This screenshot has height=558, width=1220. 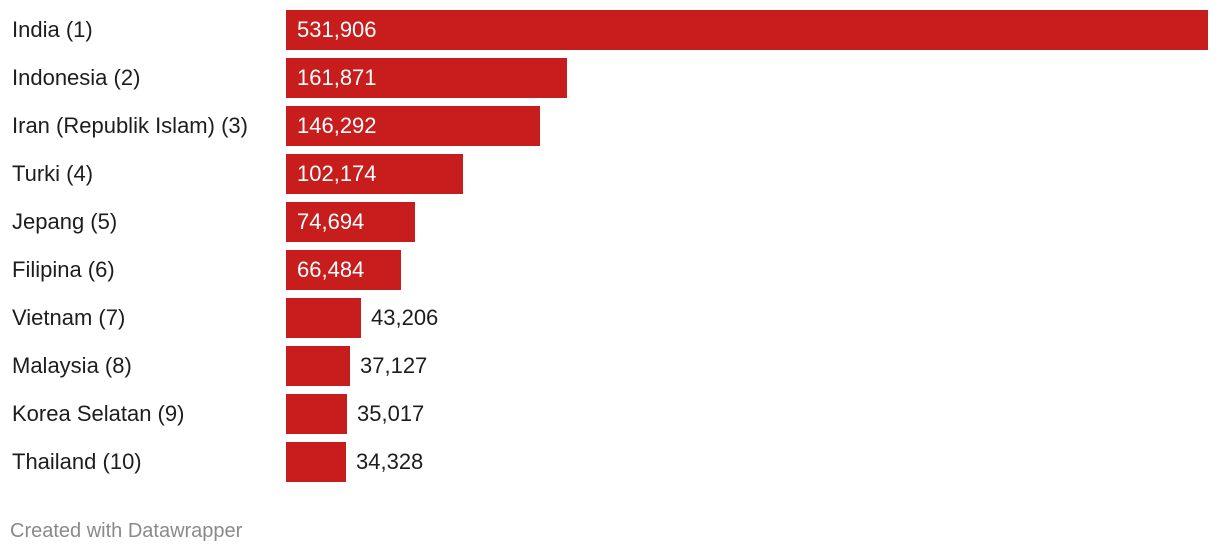 I want to click on value-label: 161,871, so click(x=337, y=77).